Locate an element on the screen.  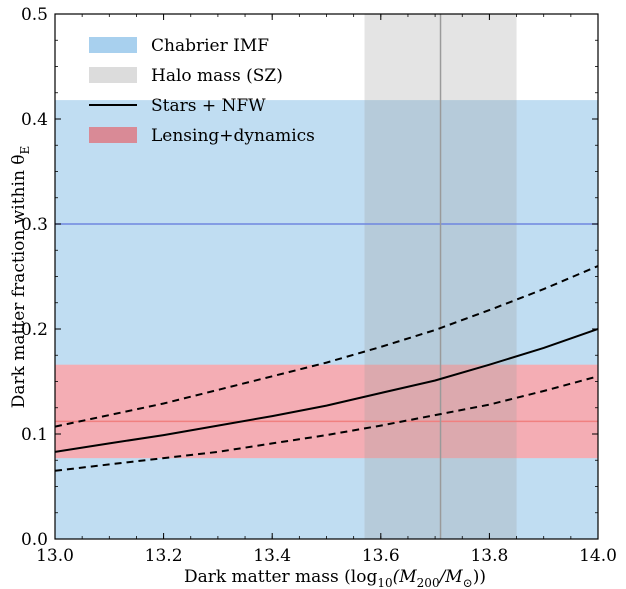
x-tick-label: 13.2 is located at coordinates (164, 556).